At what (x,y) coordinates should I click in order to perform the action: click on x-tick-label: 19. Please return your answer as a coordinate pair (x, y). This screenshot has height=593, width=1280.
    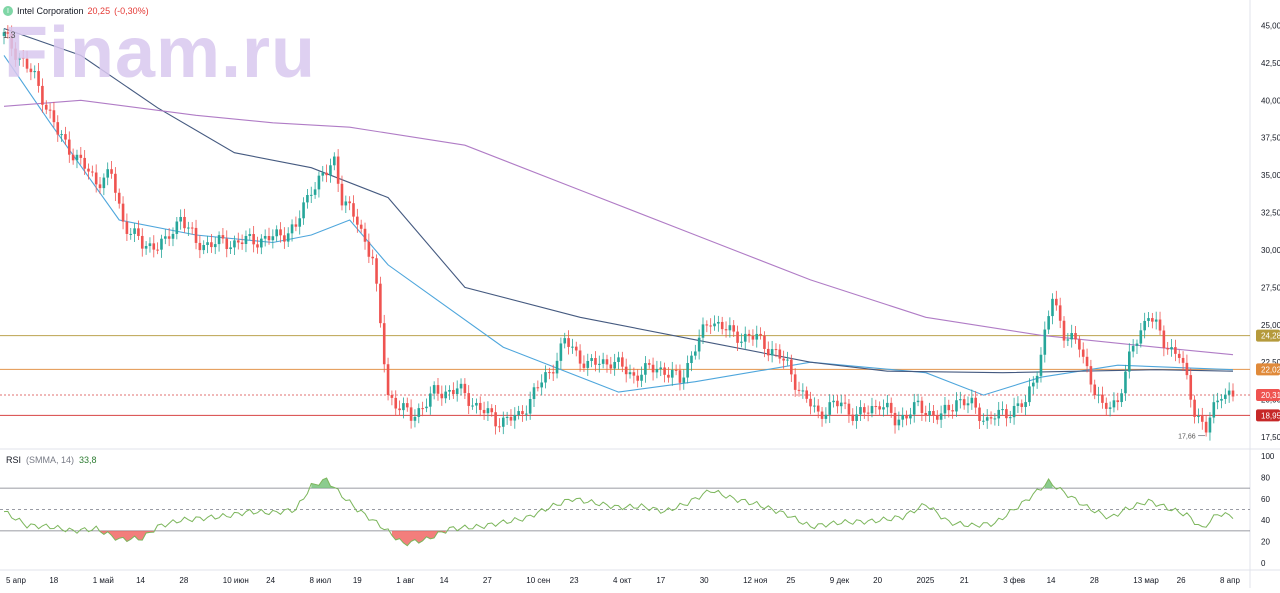
    Looking at the image, I should click on (357, 580).